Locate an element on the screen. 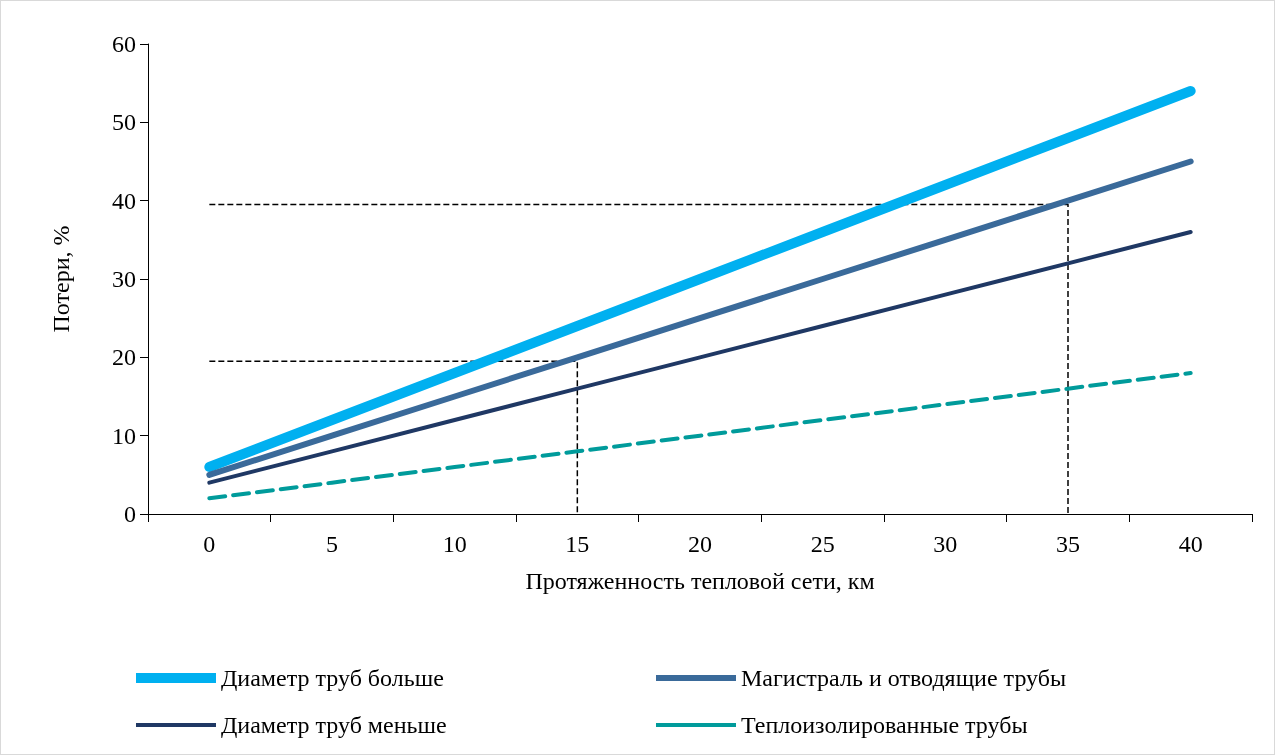 This screenshot has height=755, width=1275. legend-label: Теплоизолированные трубы is located at coordinates (884, 725).